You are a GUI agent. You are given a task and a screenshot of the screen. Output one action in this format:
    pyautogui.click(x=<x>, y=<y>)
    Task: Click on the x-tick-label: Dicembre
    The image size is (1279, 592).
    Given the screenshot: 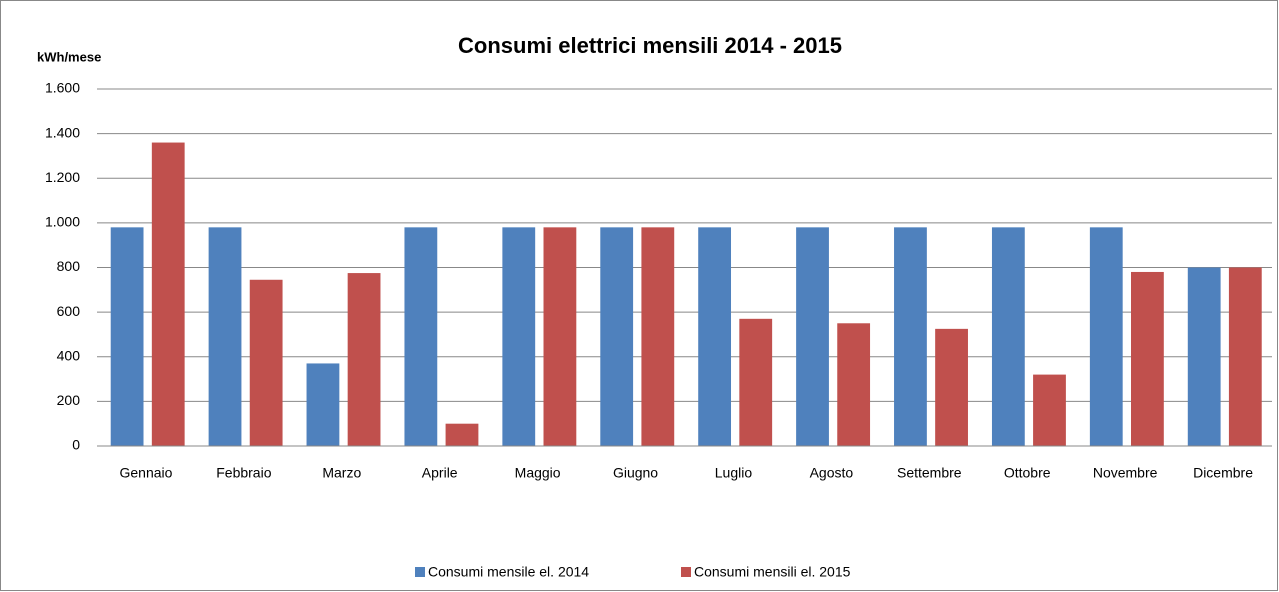 What is the action you would take?
    pyautogui.click(x=1223, y=473)
    